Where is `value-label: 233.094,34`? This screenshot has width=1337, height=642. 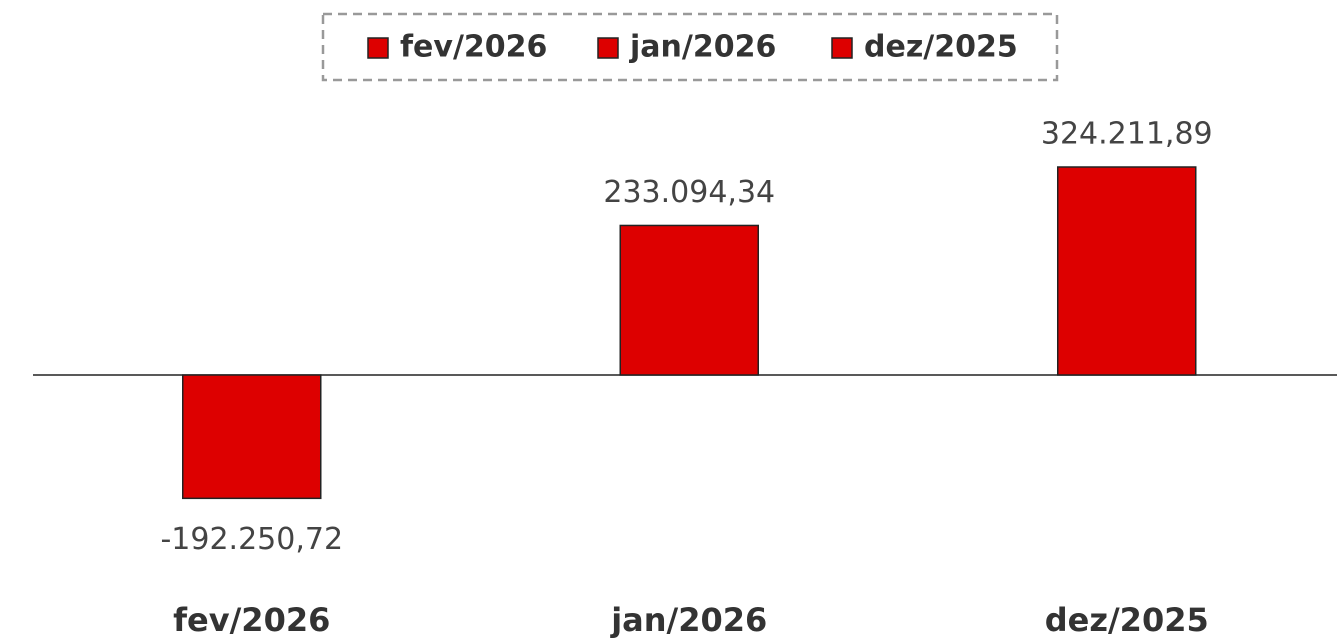
value-label: 233.094,34 is located at coordinates (689, 192).